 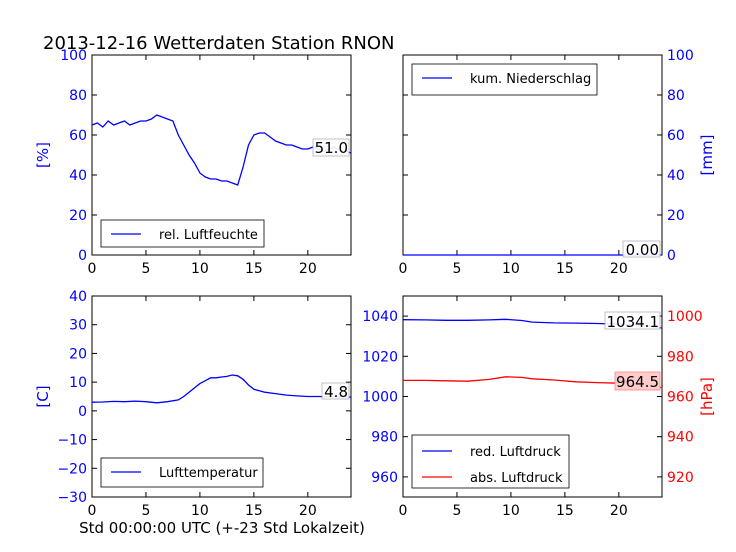 What do you see at coordinates (680, 478) in the screenshot?
I see `y-tick-label: 920` at bounding box center [680, 478].